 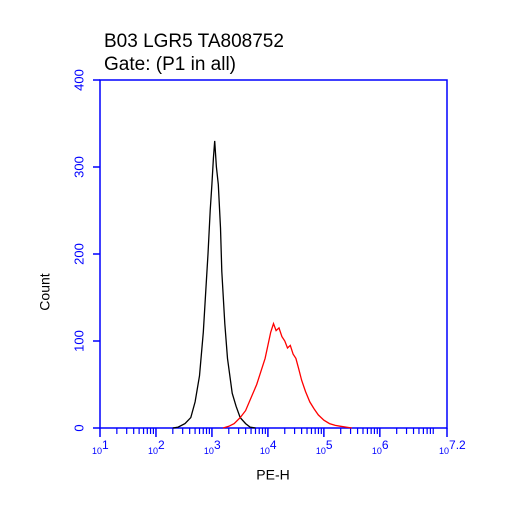 What do you see at coordinates (78, 167) in the screenshot?
I see `y-tick-label: 300` at bounding box center [78, 167].